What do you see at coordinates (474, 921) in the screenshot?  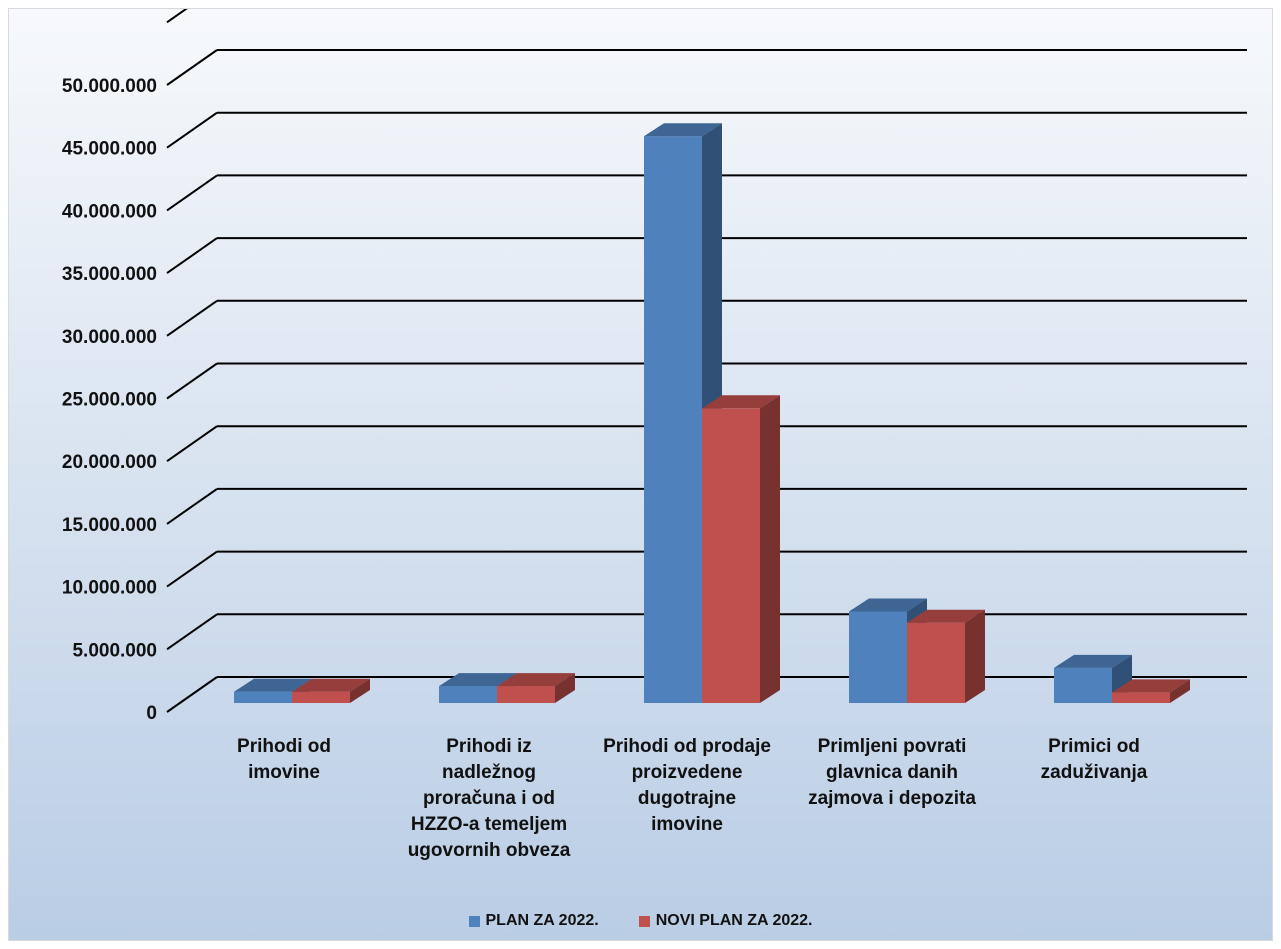 I see `legend-swatch-plan` at bounding box center [474, 921].